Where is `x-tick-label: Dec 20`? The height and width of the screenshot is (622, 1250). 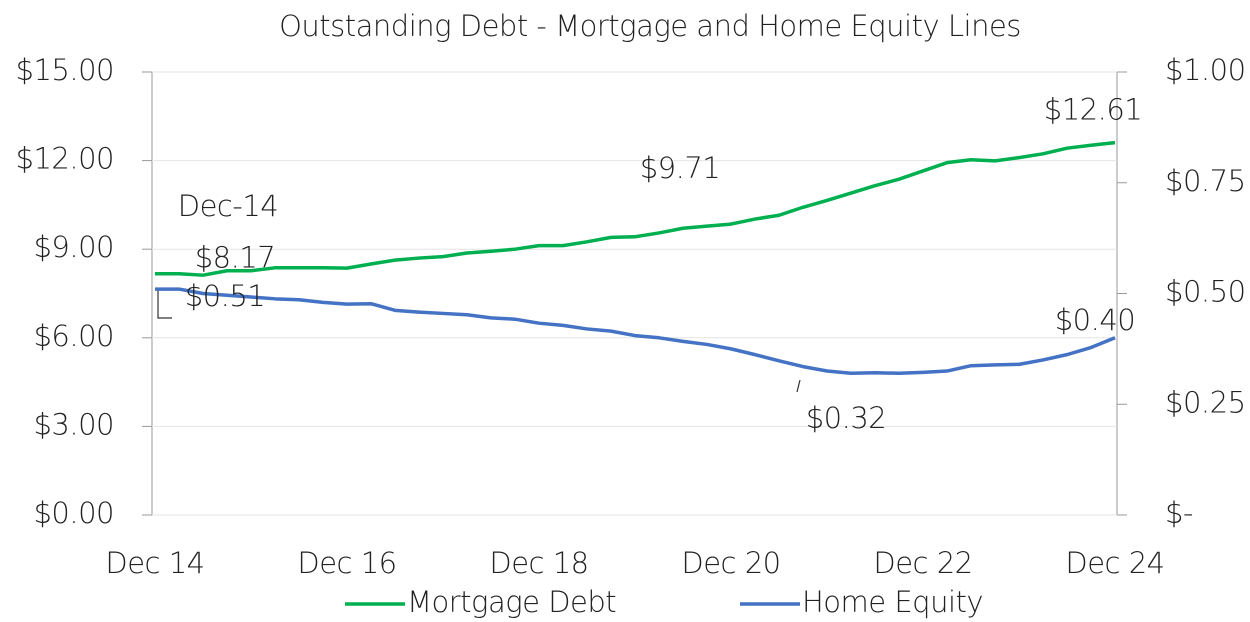 x-tick-label: Dec 20 is located at coordinates (730, 563).